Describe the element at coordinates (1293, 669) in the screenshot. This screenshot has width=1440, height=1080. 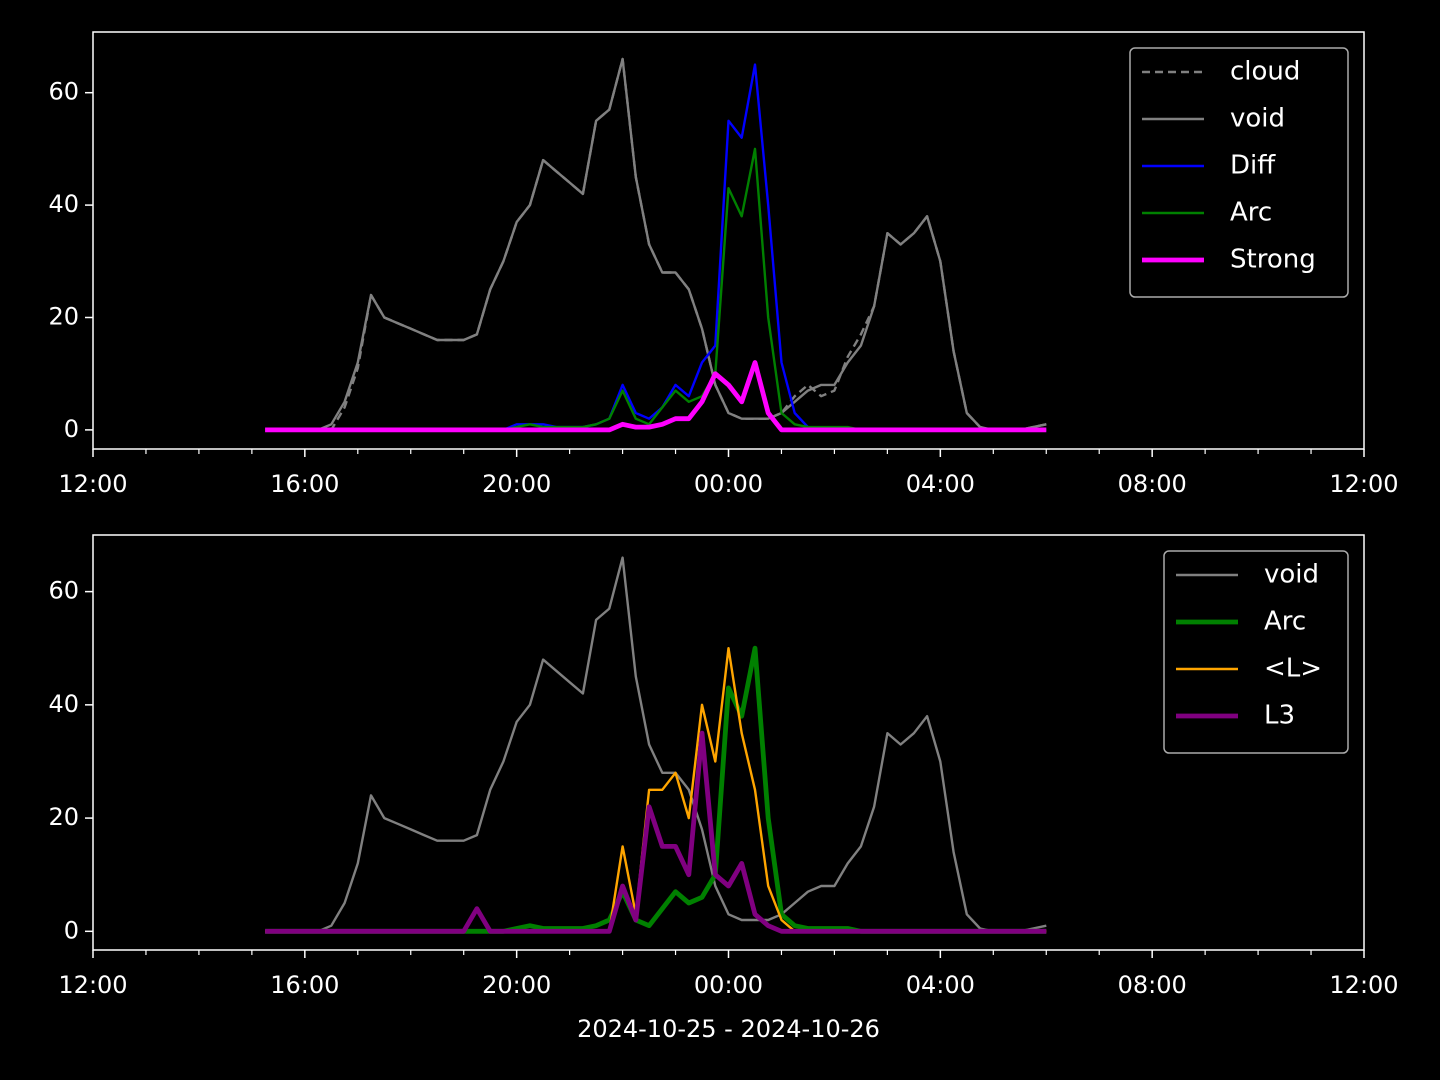
I see `legend-label: <L>` at that location.